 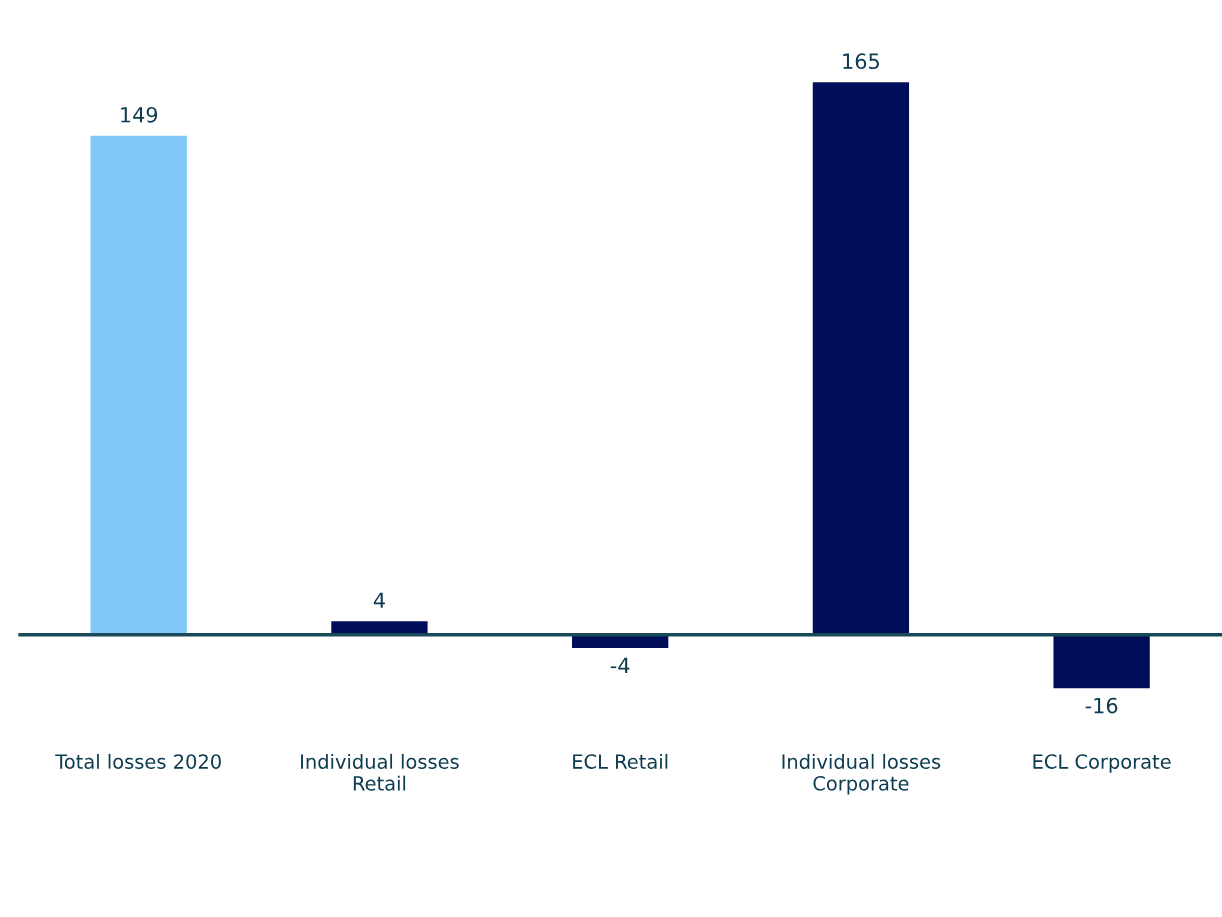 I want to click on x-tick-label: ECL Retail, so click(x=620, y=761).